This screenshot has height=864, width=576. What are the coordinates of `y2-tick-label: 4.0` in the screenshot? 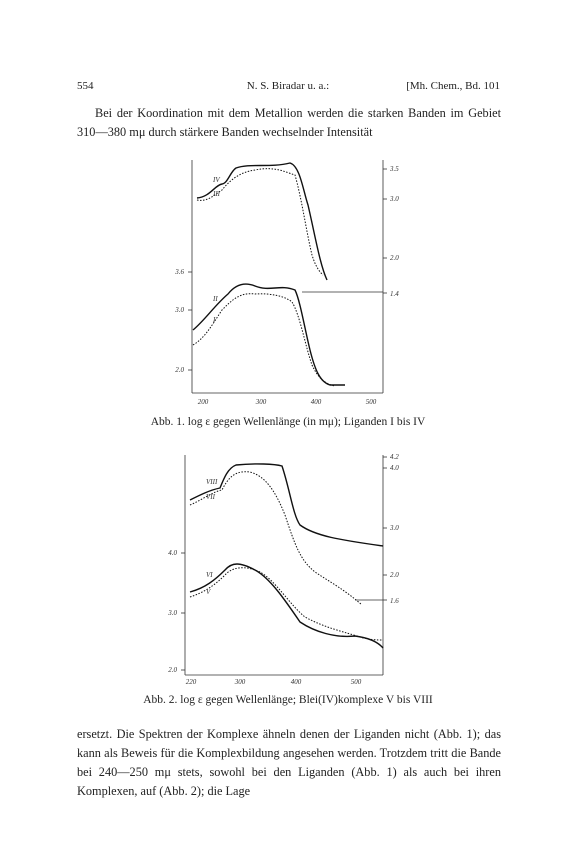 It's located at (394, 468).